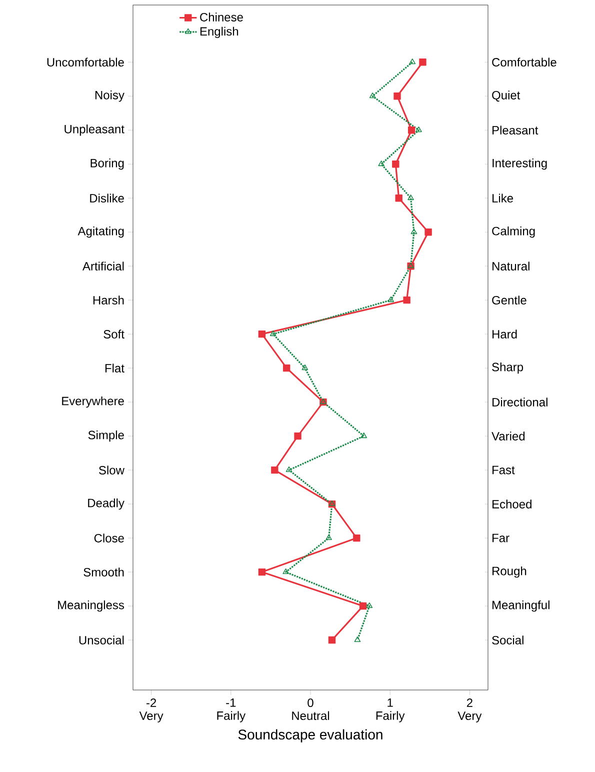 This screenshot has height=772, width=595. I want to click on y-tick-label: Harsh, so click(108, 300).